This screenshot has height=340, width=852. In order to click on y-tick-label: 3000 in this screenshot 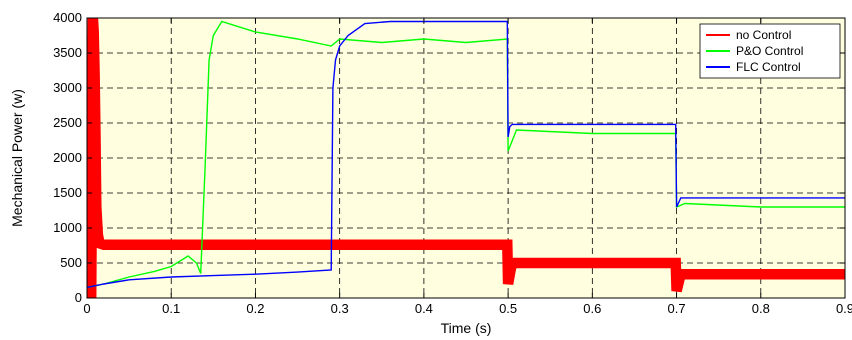, I will do `click(67, 87)`.